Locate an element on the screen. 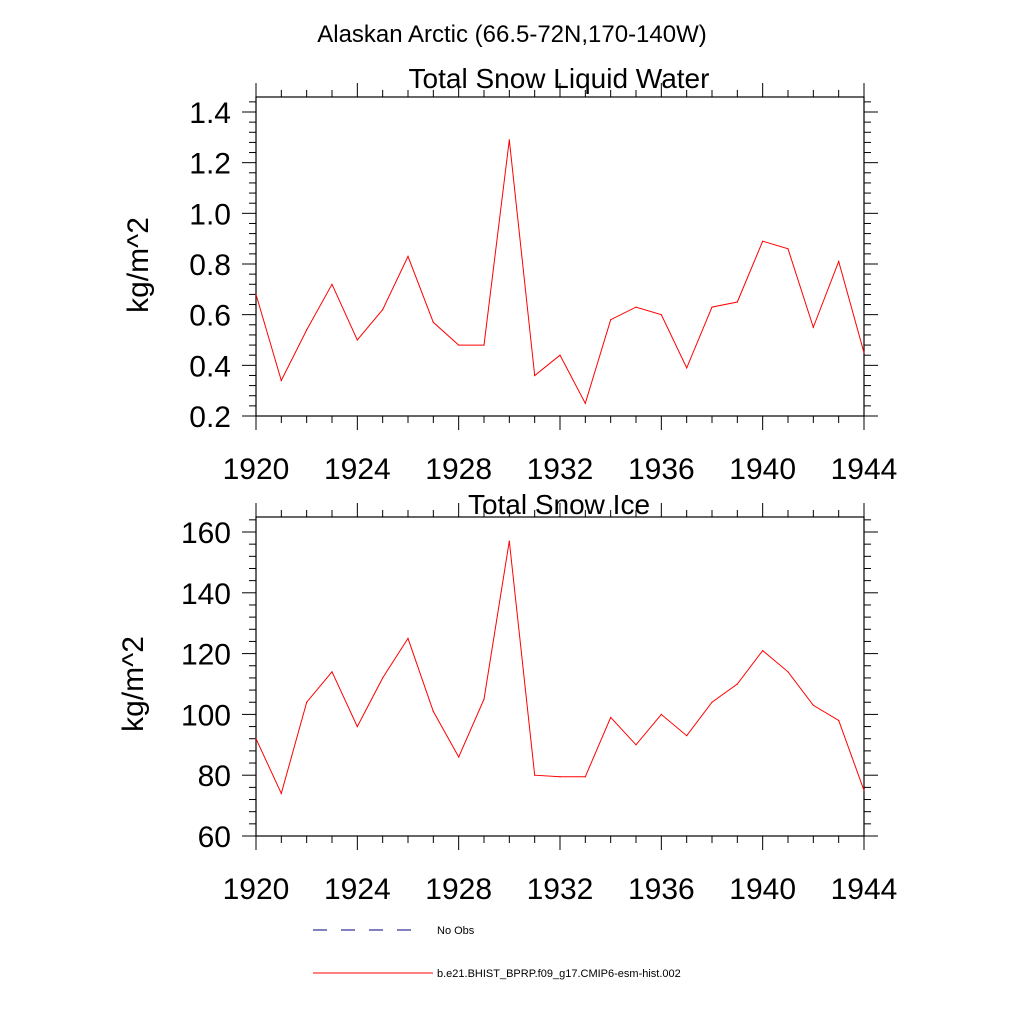  y-tick-label: 80 is located at coordinates (214, 776).